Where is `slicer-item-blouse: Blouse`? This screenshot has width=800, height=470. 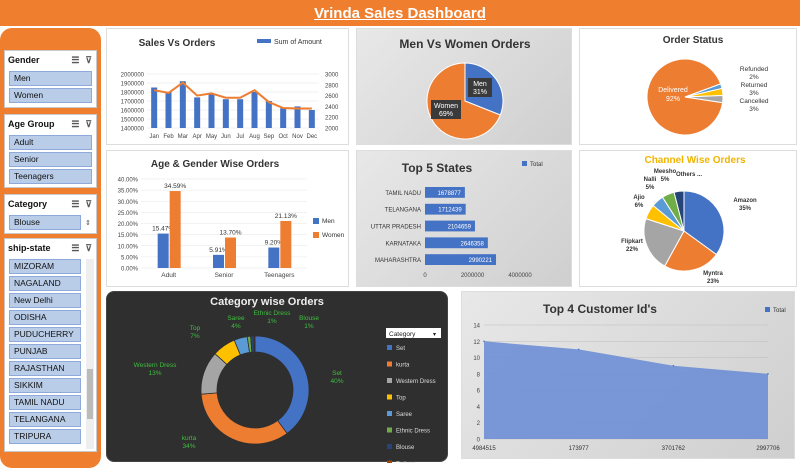
slicer-item-blouse: Blouse is located at coordinates (45, 222).